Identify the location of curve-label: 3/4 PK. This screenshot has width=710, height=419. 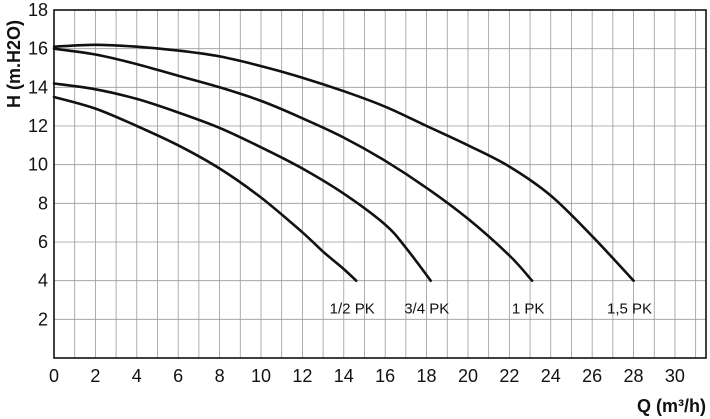
(426, 309).